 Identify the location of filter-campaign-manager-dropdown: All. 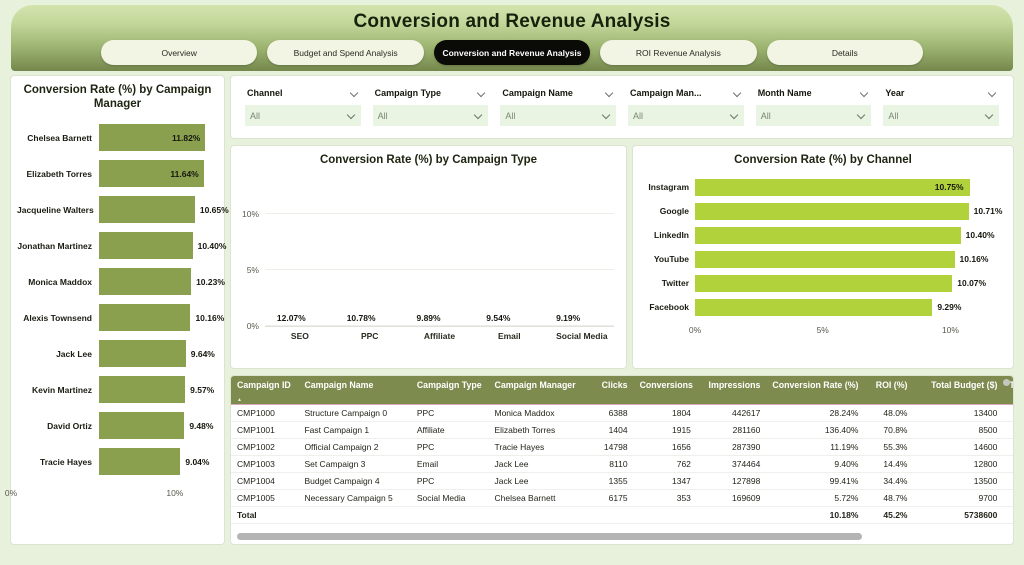
(686, 115).